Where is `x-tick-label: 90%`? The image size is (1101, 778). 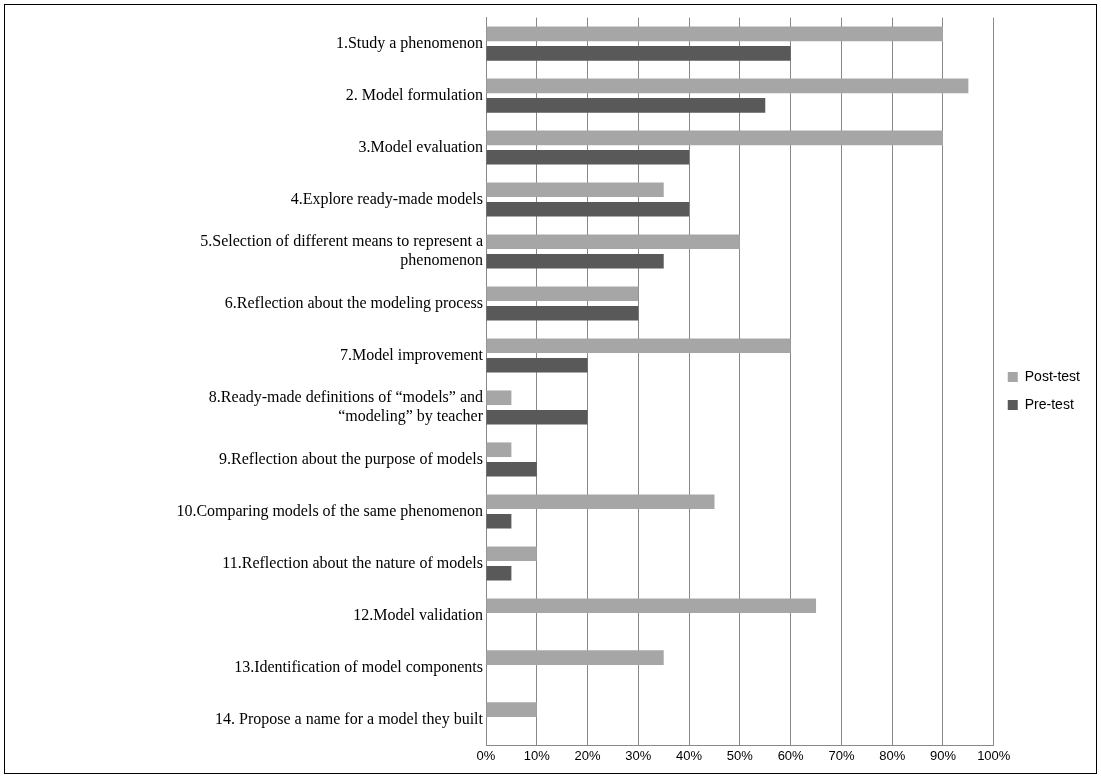
x-tick-label: 90% is located at coordinates (943, 755).